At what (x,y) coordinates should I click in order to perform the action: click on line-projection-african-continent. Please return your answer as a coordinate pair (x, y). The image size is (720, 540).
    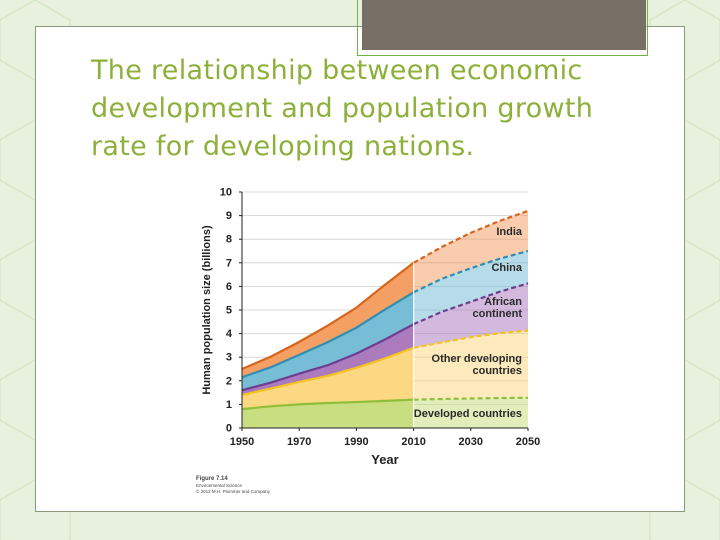
    Looking at the image, I should click on (471, 304).